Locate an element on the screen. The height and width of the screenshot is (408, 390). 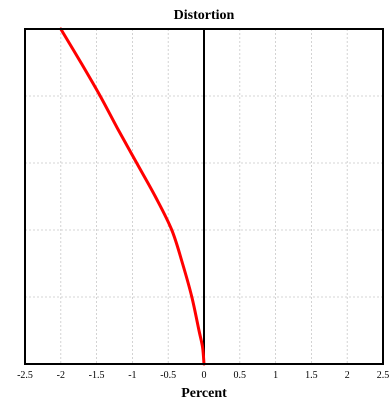
x-tick-label: 0.5 is located at coordinates (240, 375).